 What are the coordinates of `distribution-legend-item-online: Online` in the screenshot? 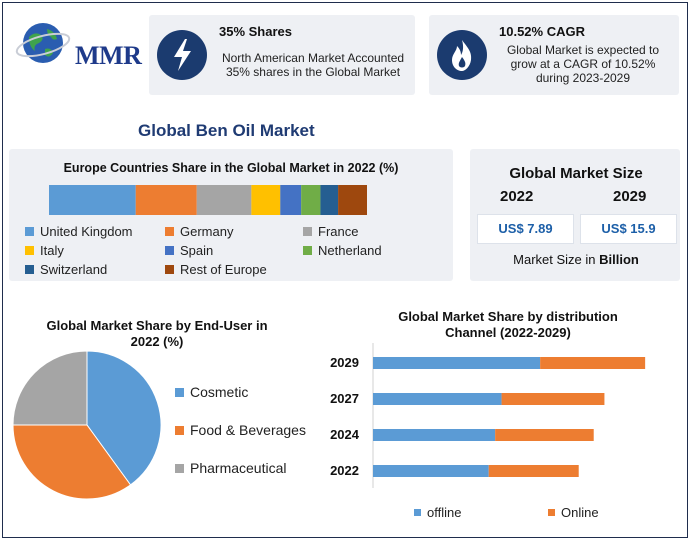 It's located at (573, 512).